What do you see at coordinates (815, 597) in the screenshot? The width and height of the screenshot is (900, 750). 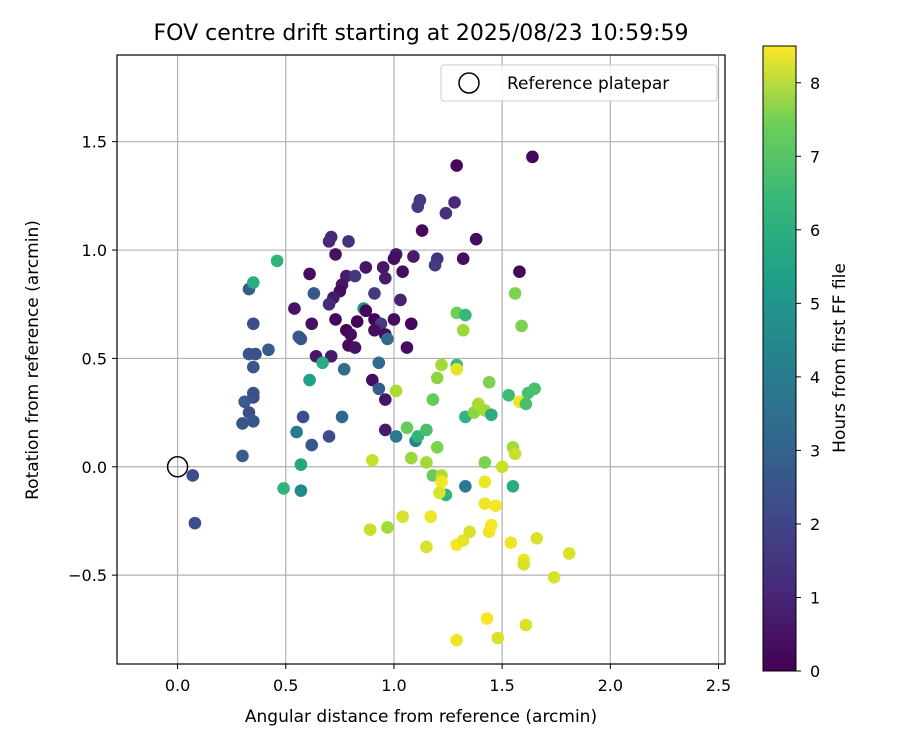 I see `colorbar-tick-label: 1` at bounding box center [815, 597].